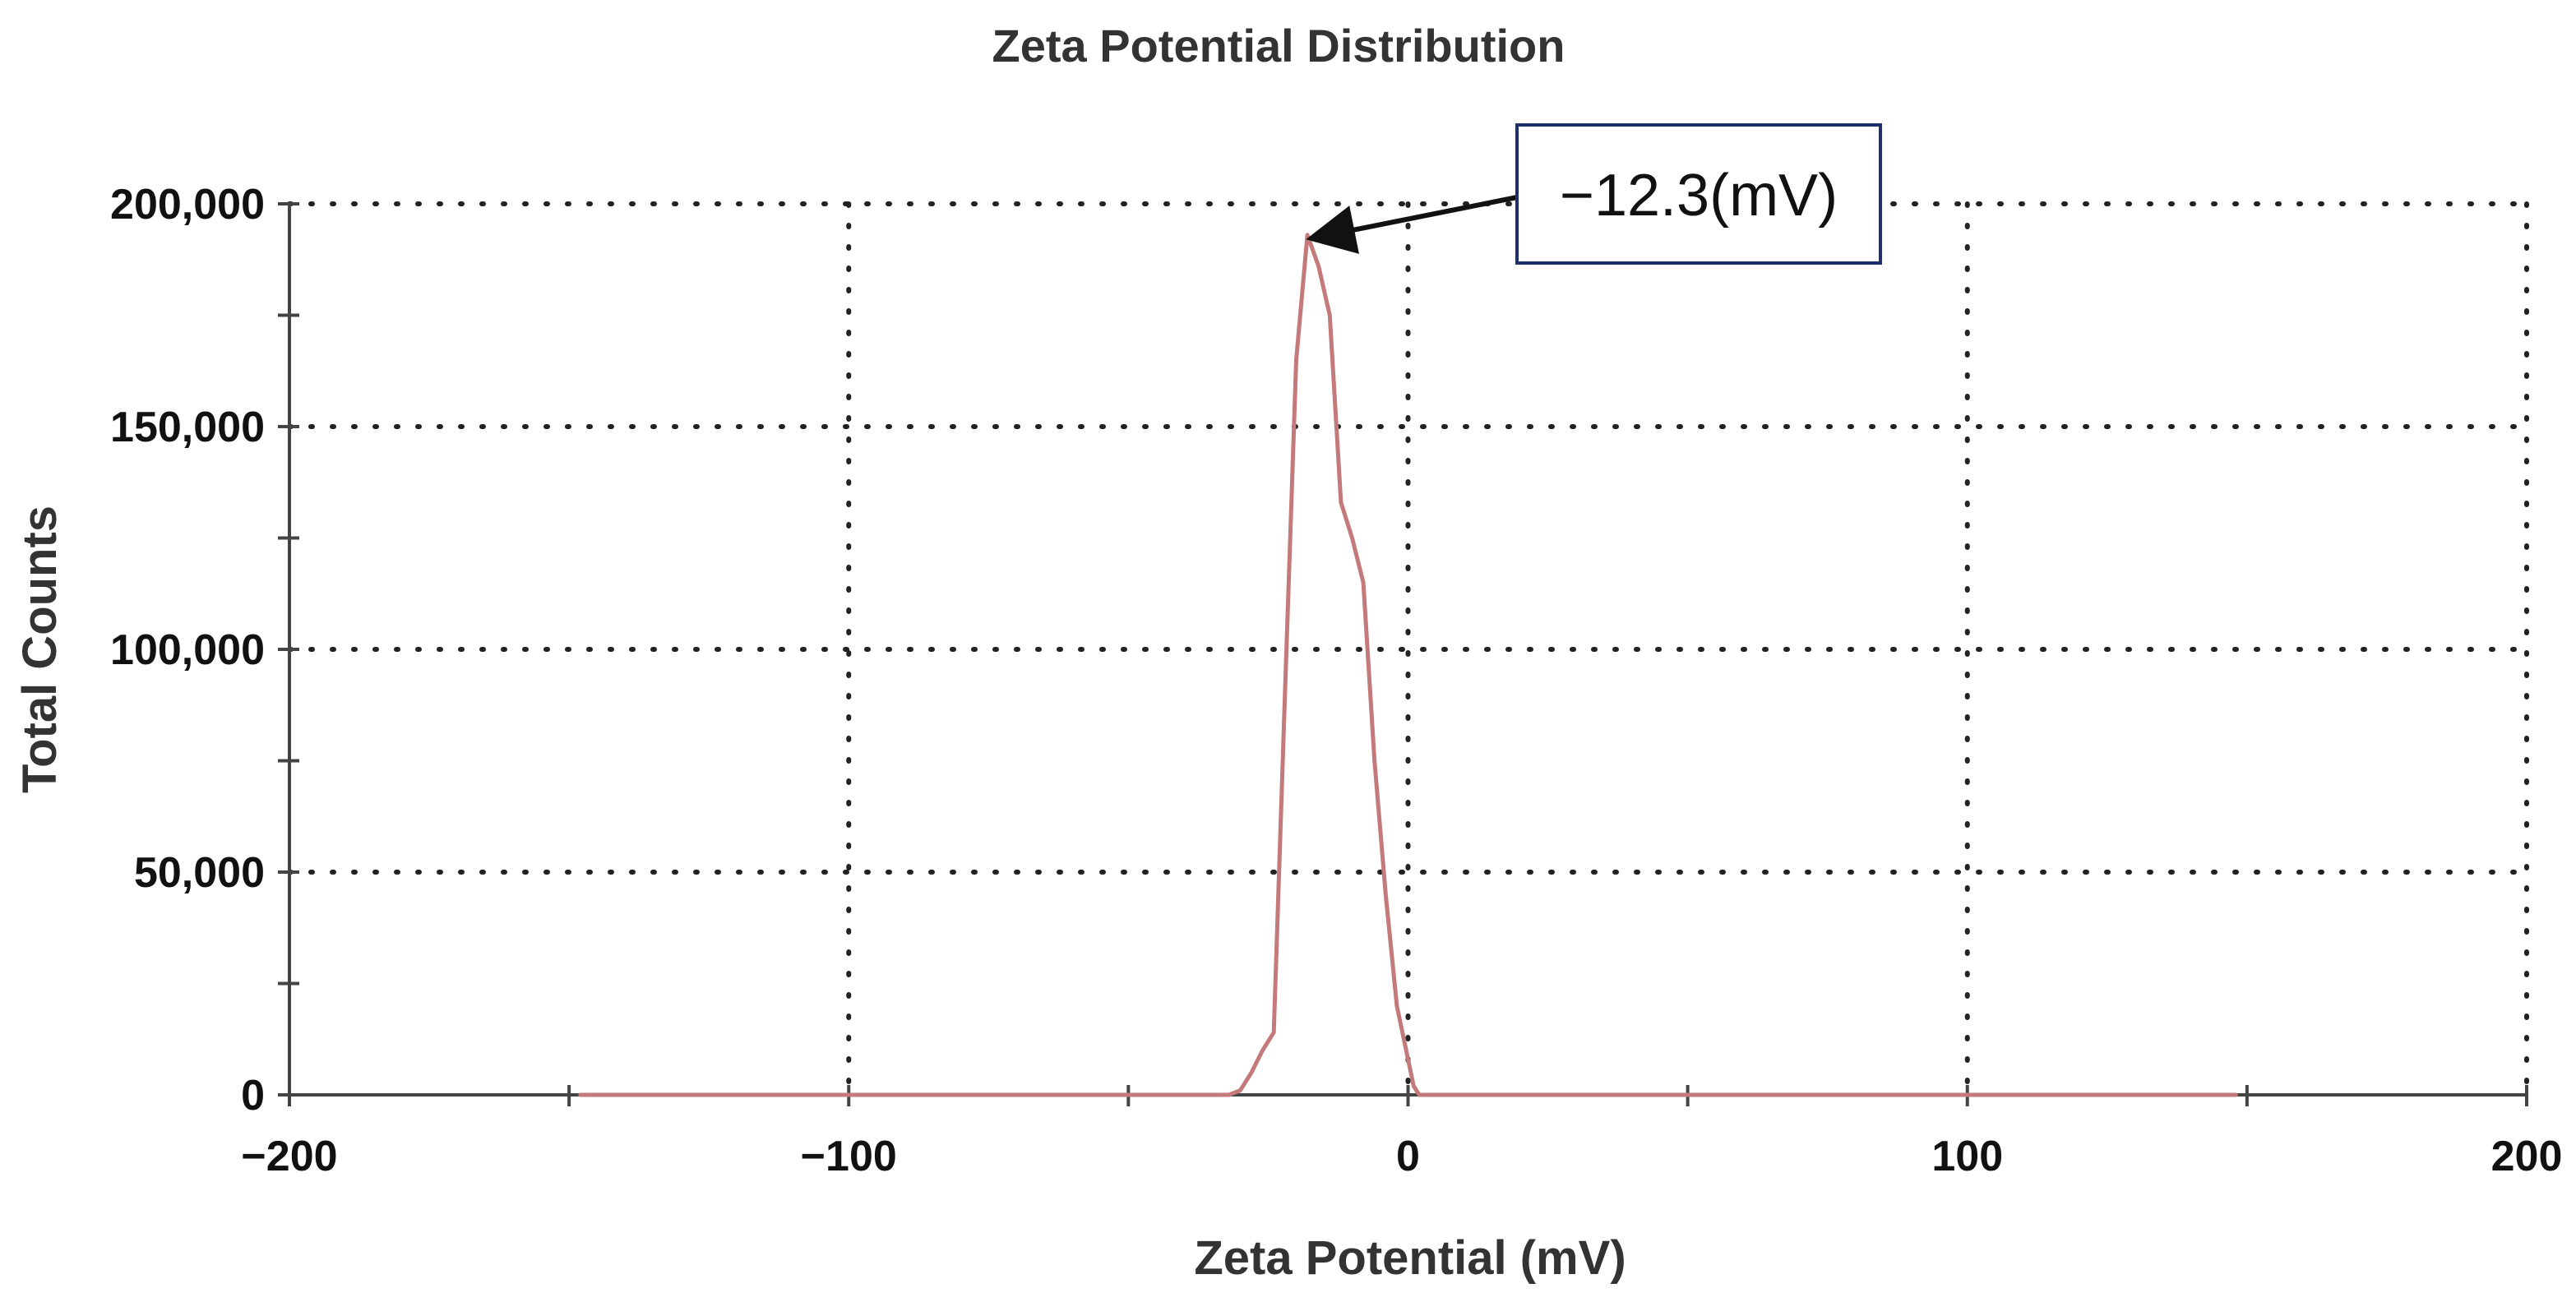 The image size is (2576, 1302). I want to click on annotation-layer: −12.3(mV), so click(1594, 194).